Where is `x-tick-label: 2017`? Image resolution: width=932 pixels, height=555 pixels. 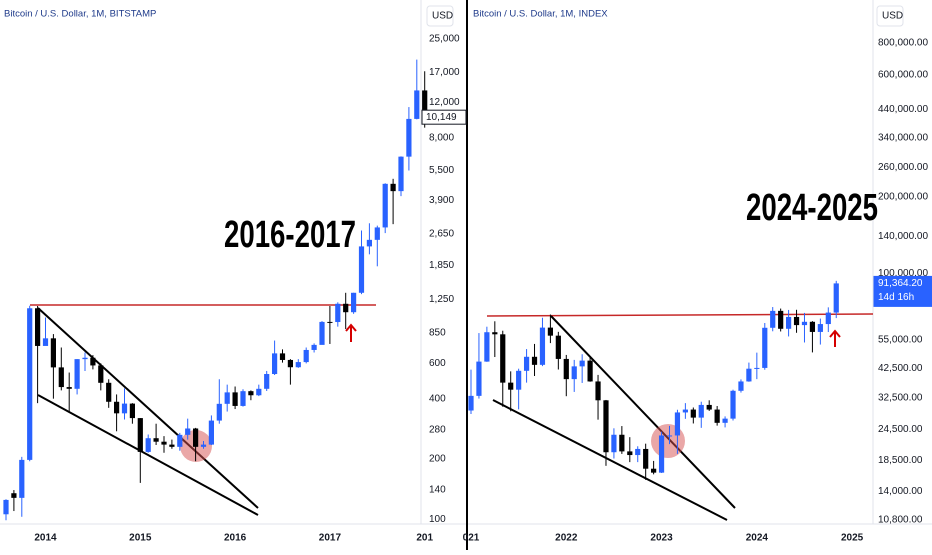 x-tick-label: 2017 is located at coordinates (330, 538).